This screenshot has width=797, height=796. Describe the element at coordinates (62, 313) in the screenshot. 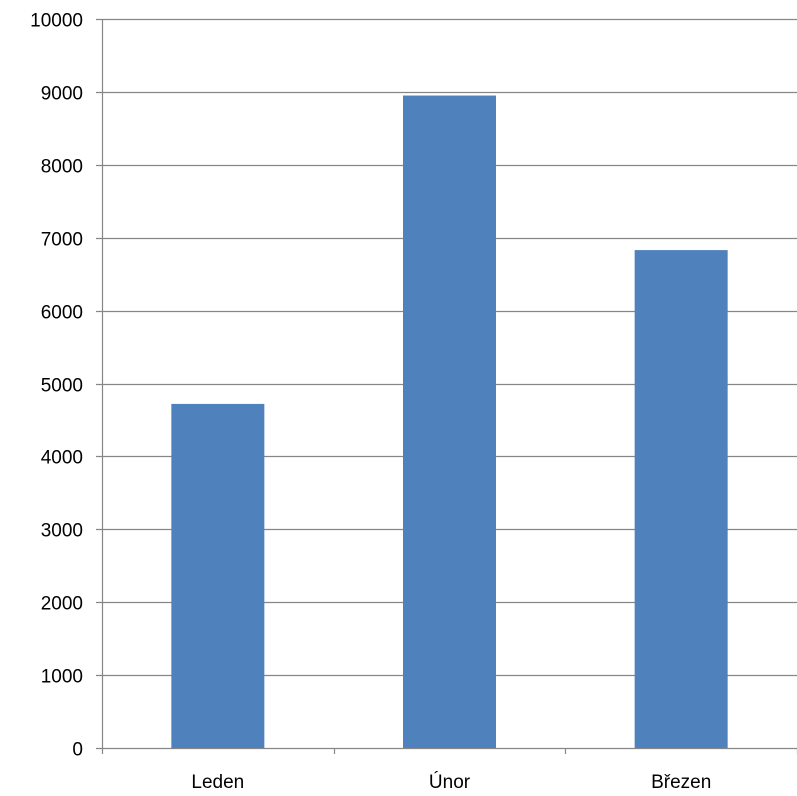

I see `y-tick-label: 6000` at that location.